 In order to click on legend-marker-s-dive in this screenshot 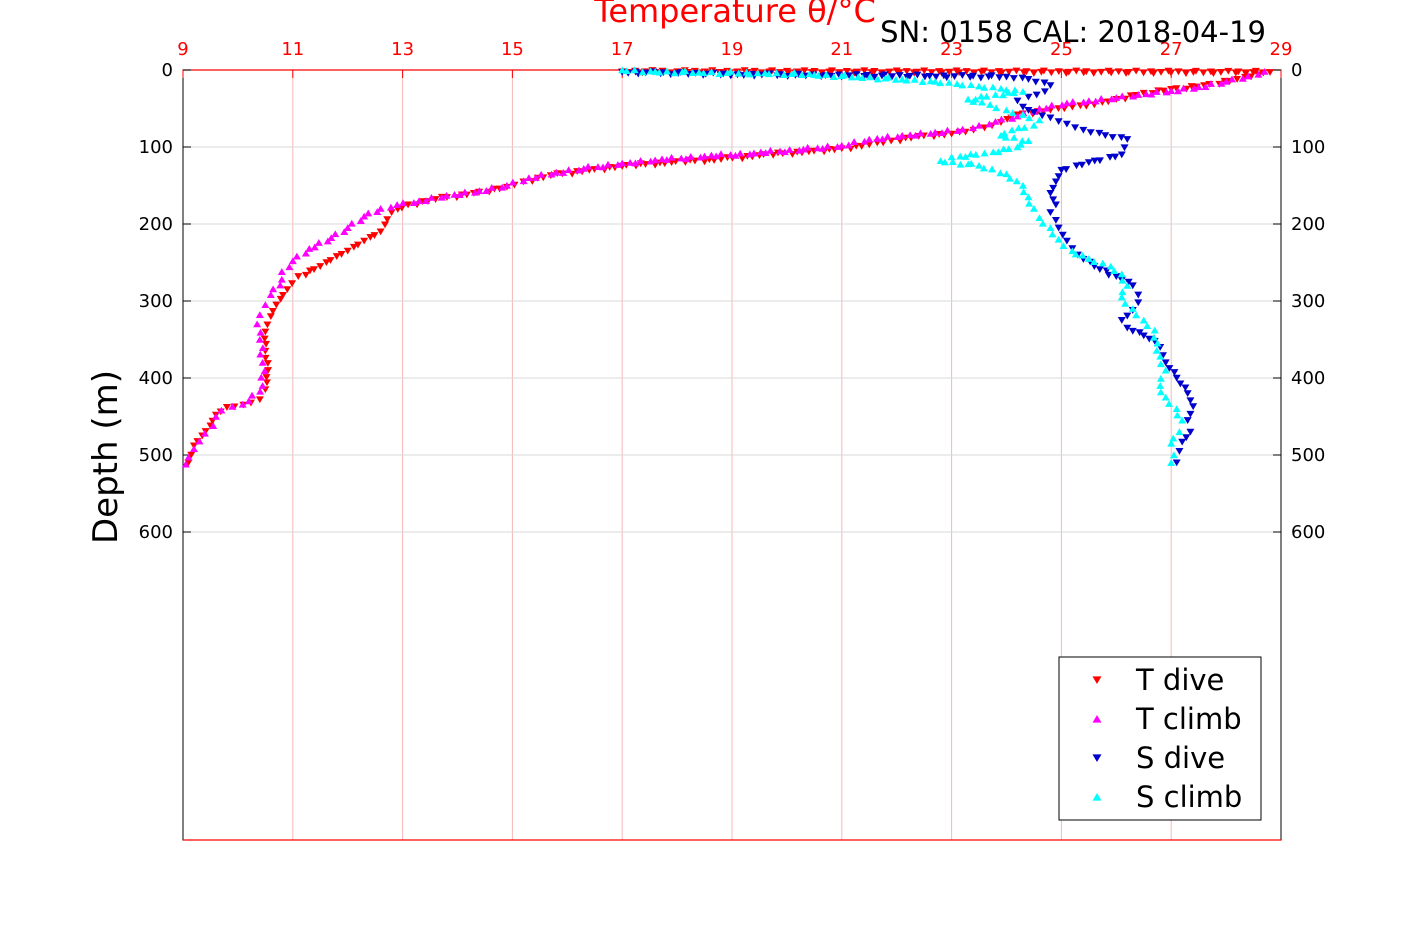, I will do `click(1097, 758)`.